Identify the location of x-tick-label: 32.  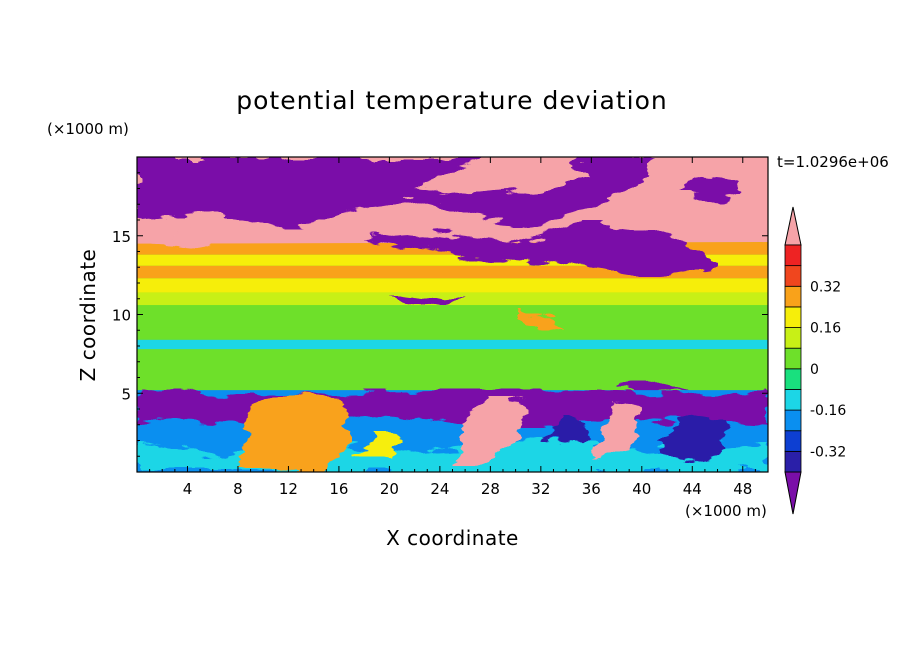
(540, 489).